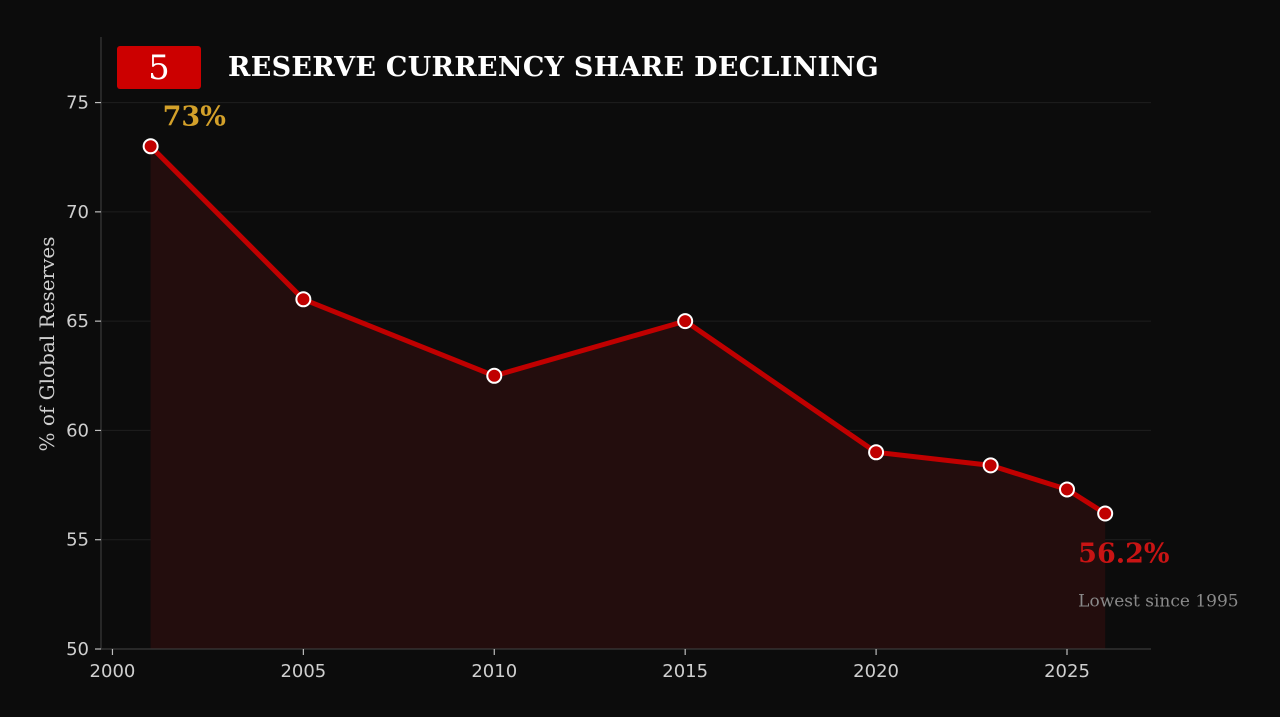 This screenshot has width=1280, height=717. What do you see at coordinates (83, 376) in the screenshot?
I see `y-ticks: 50 55 60 65 70 75` at bounding box center [83, 376].